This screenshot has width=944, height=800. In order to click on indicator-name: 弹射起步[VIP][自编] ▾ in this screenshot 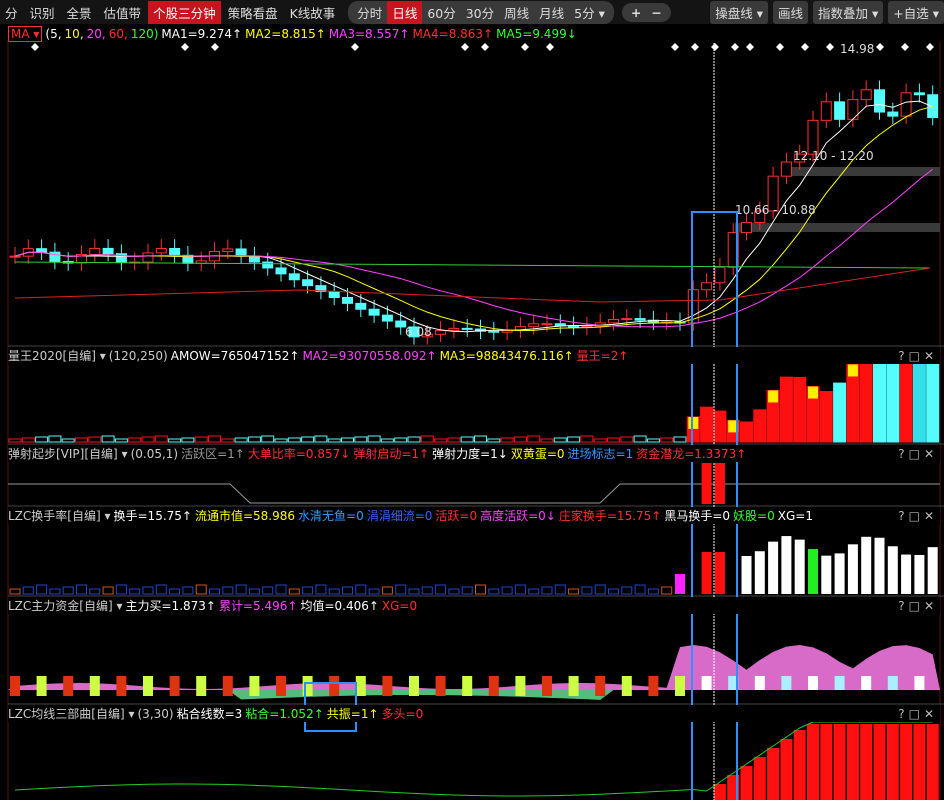, I will do `click(68, 454)`.